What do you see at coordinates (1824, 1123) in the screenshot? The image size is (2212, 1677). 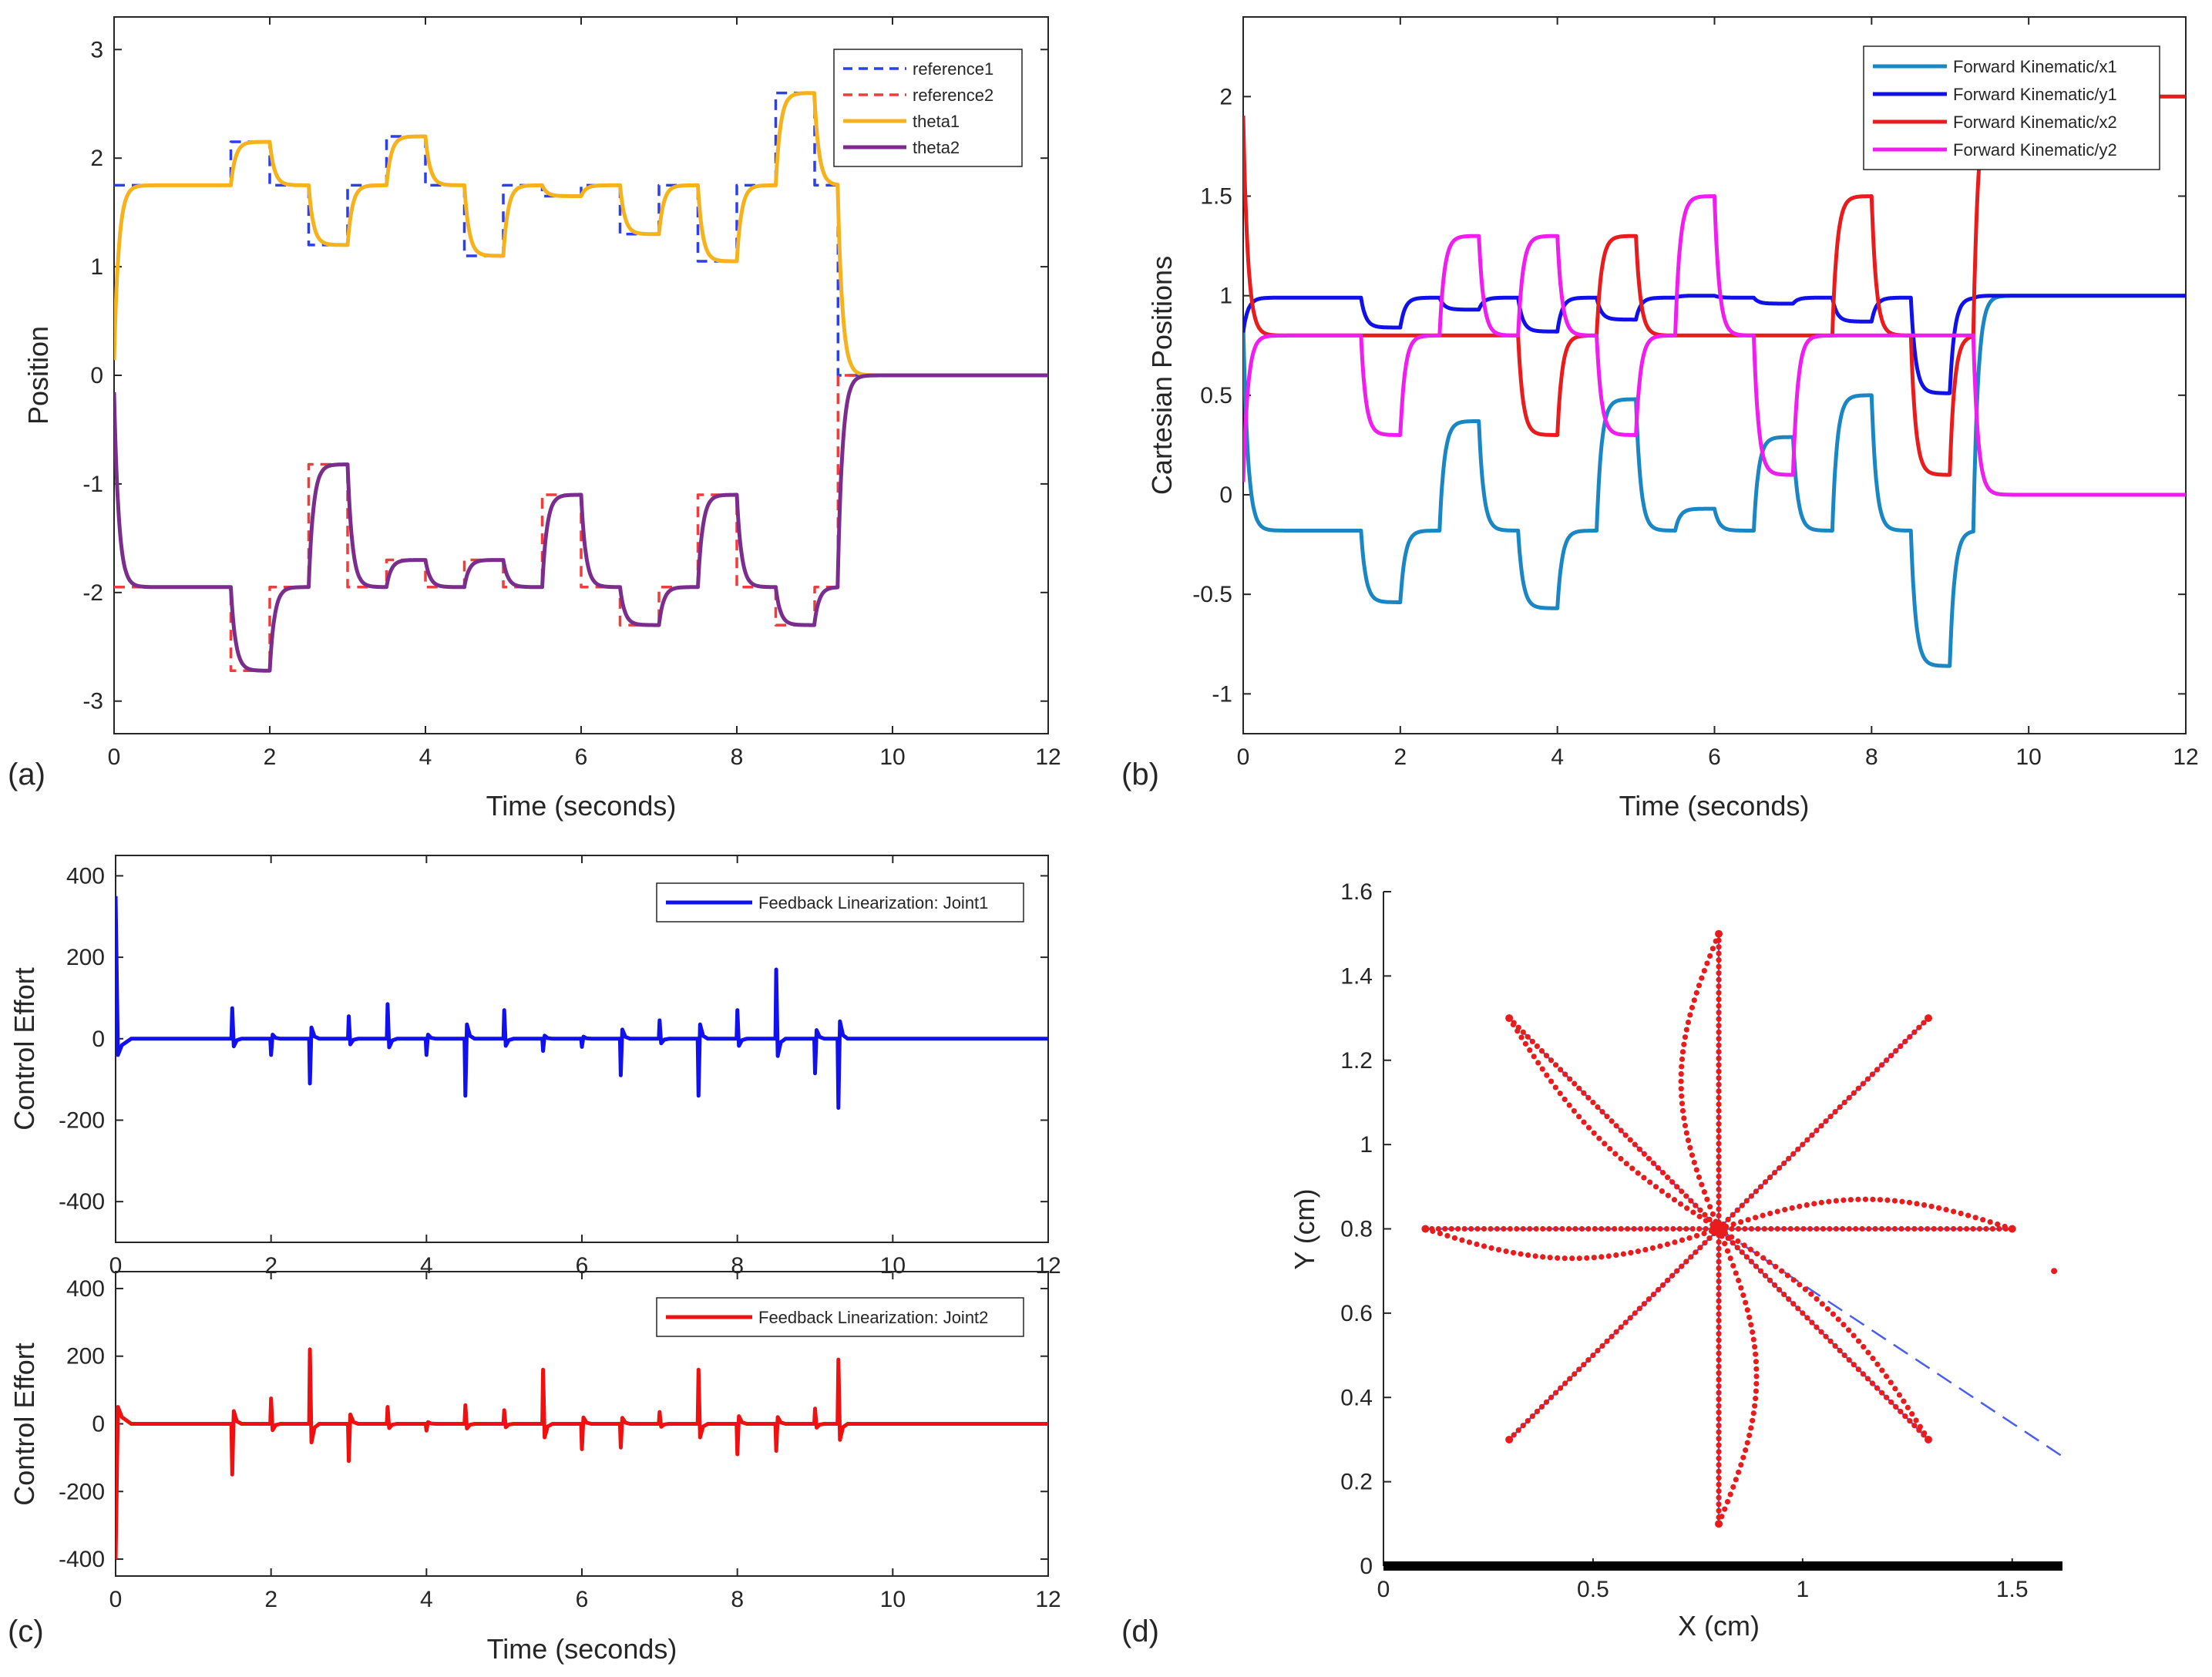 I see `reference-line` at bounding box center [1824, 1123].